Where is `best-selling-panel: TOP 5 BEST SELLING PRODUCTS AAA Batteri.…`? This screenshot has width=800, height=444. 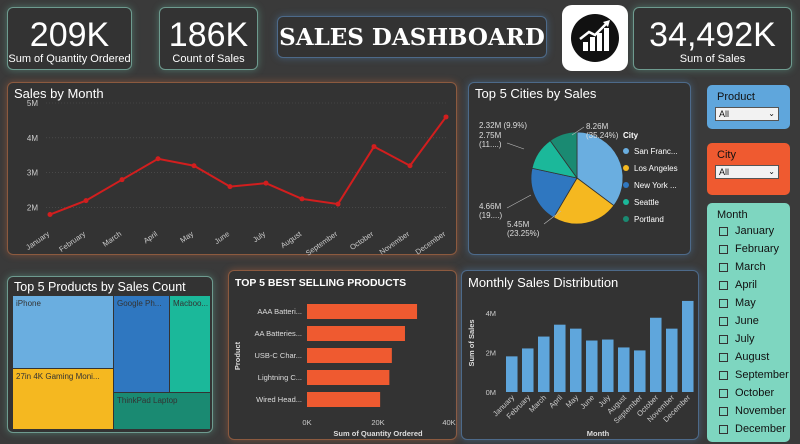
best-selling-panel: TOP 5 BEST SELLING PRODUCTS AAA Batteri.… is located at coordinates (342, 355).